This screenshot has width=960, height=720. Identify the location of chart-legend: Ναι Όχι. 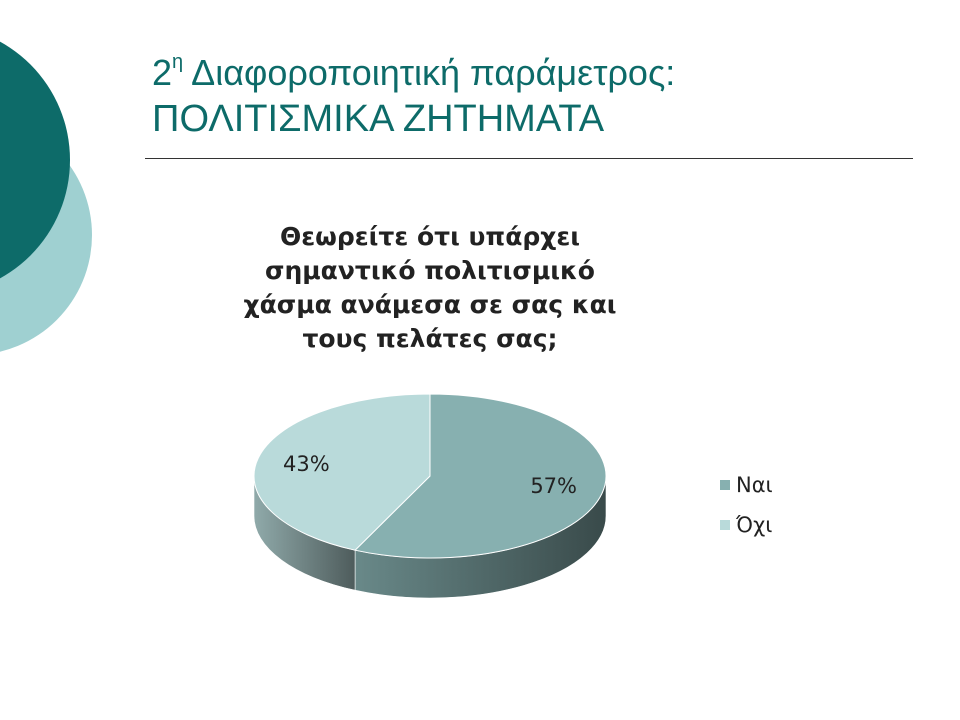
(746, 505).